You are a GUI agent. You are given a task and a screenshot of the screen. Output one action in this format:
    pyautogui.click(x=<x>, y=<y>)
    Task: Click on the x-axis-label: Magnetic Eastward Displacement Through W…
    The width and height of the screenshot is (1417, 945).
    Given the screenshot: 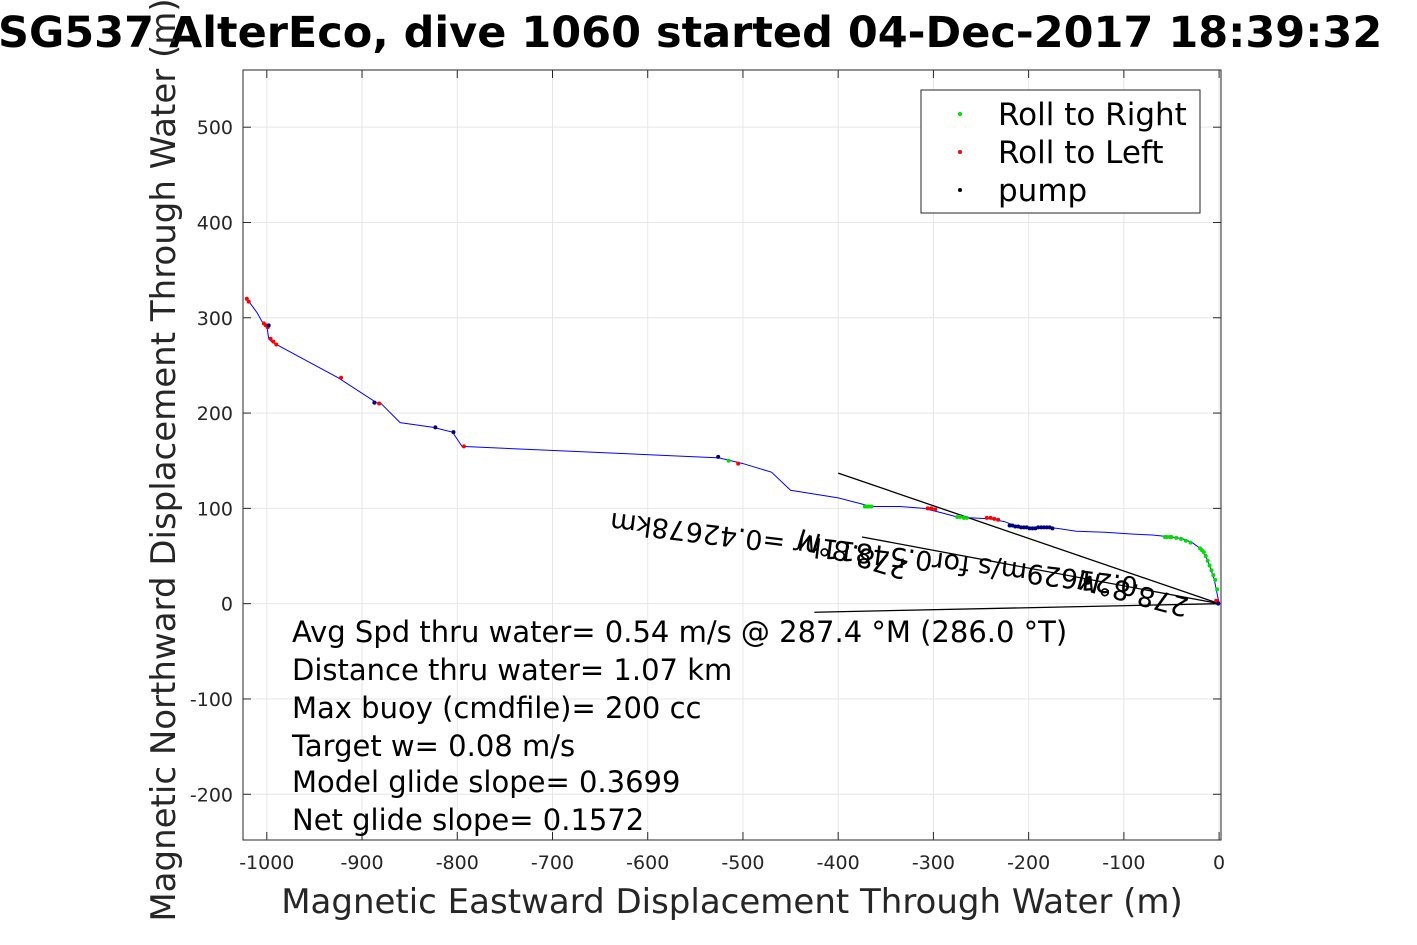 What is the action you would take?
    pyautogui.click(x=732, y=902)
    